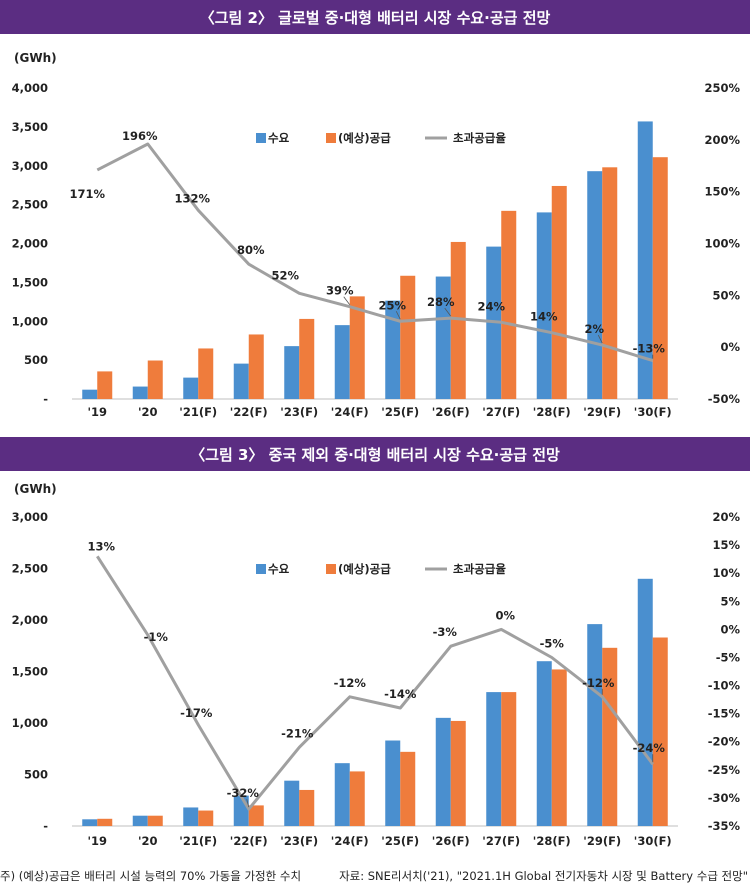 Image resolution: width=750 pixels, height=885 pixels. I want to click on y2-tick-label: 20%, so click(726, 517).